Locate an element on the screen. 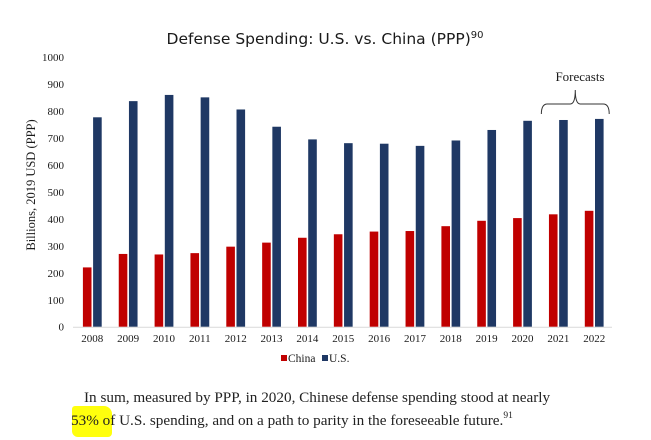  bar-us-2009 is located at coordinates (133, 214).